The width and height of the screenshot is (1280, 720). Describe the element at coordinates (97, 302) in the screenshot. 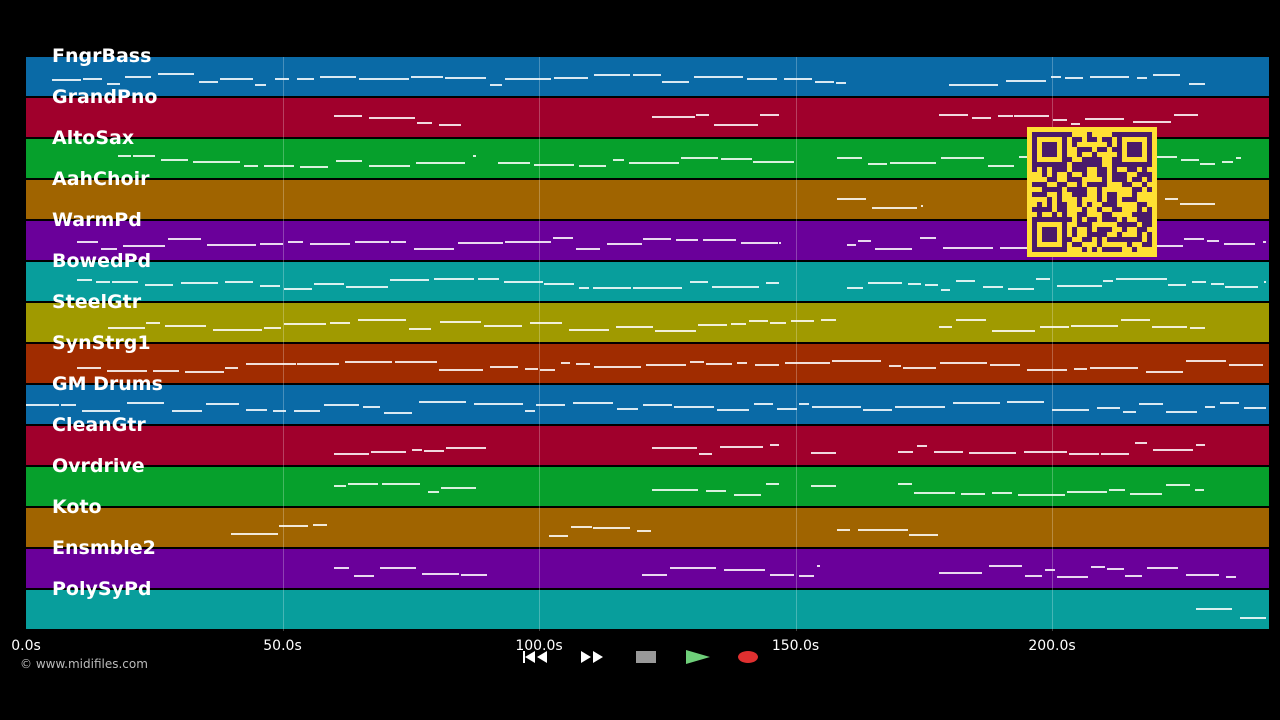

I see `track-label: SteelGtr` at that location.